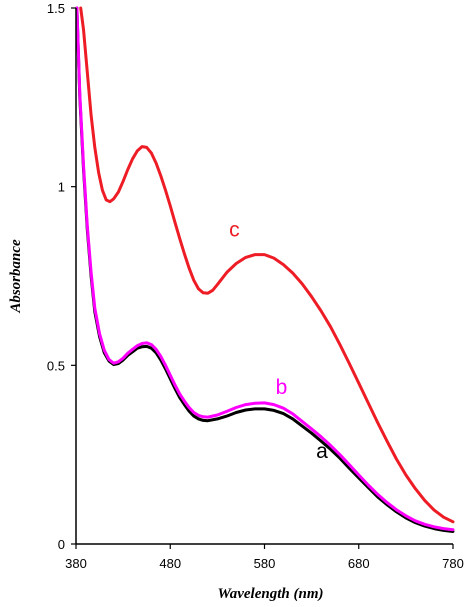  What do you see at coordinates (265, 563) in the screenshot?
I see `x-tick-label: 580` at bounding box center [265, 563].